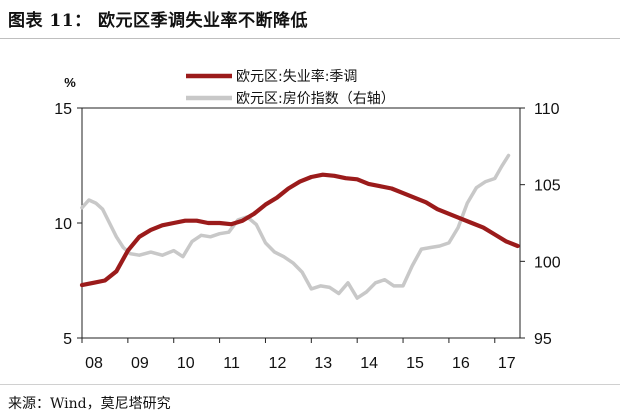 The height and width of the screenshot is (420, 620). Describe the element at coordinates (369, 363) in the screenshot. I see `x-tick-label: 14` at that location.